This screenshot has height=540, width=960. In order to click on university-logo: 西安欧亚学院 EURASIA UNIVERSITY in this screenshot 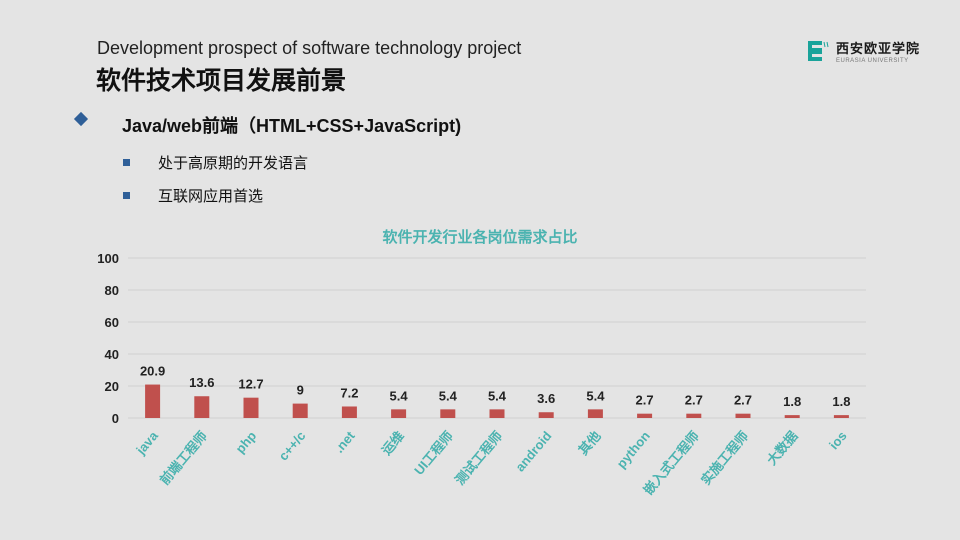, I will do `click(864, 51)`.